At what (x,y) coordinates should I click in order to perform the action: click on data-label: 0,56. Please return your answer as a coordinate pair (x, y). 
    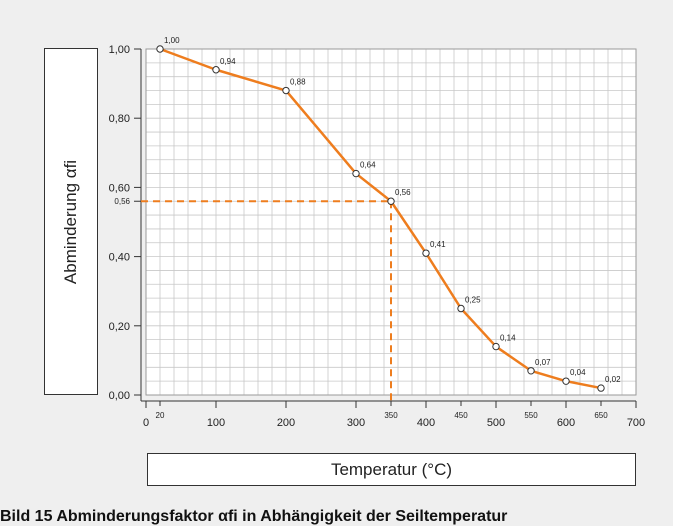
    Looking at the image, I should click on (403, 192).